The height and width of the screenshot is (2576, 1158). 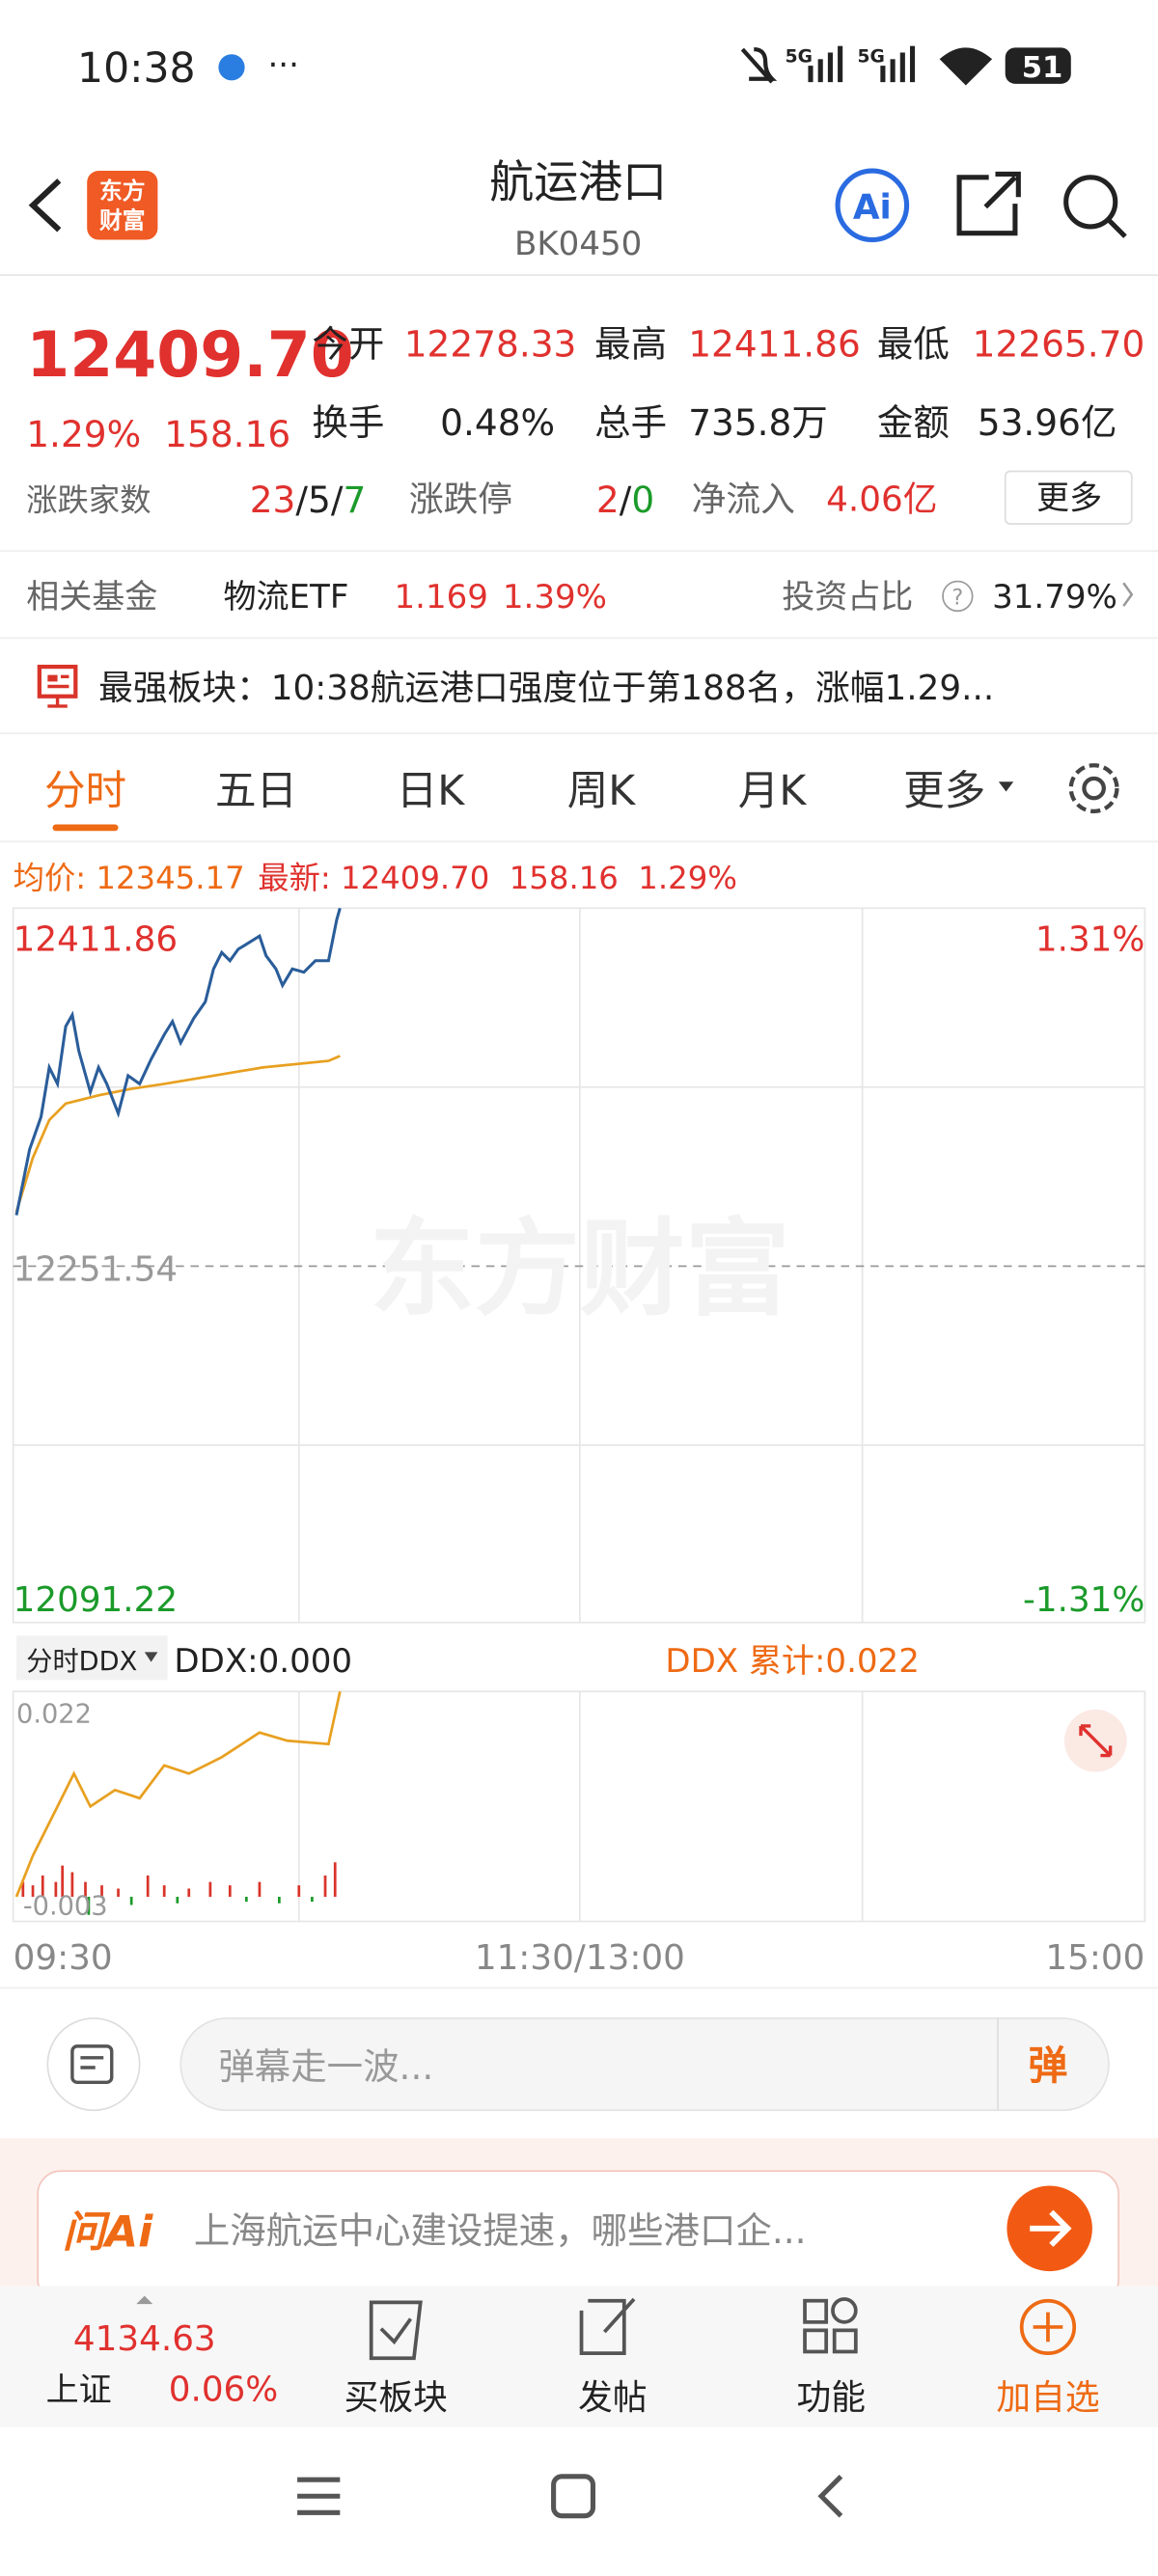 What do you see at coordinates (1048, 2065) in the screenshot?
I see `danmaku-send: 弹` at bounding box center [1048, 2065].